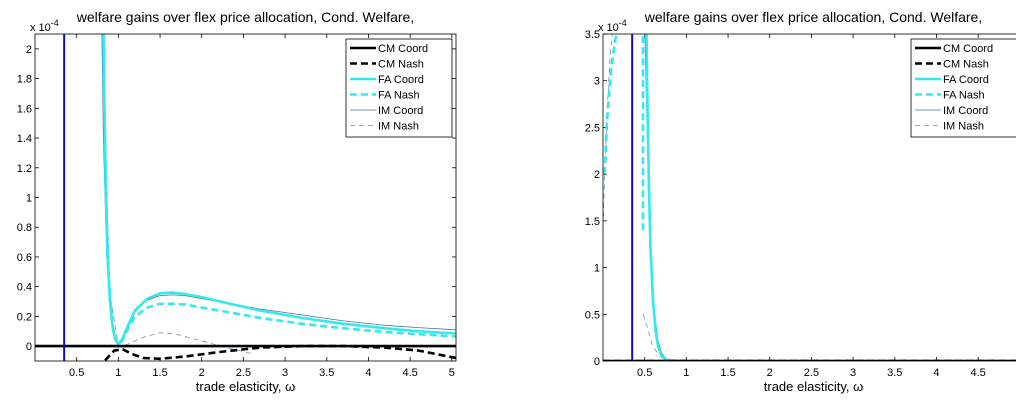 This screenshot has height=408, width=1016. I want to click on y-tick-label: 3.5, so click(592, 35).